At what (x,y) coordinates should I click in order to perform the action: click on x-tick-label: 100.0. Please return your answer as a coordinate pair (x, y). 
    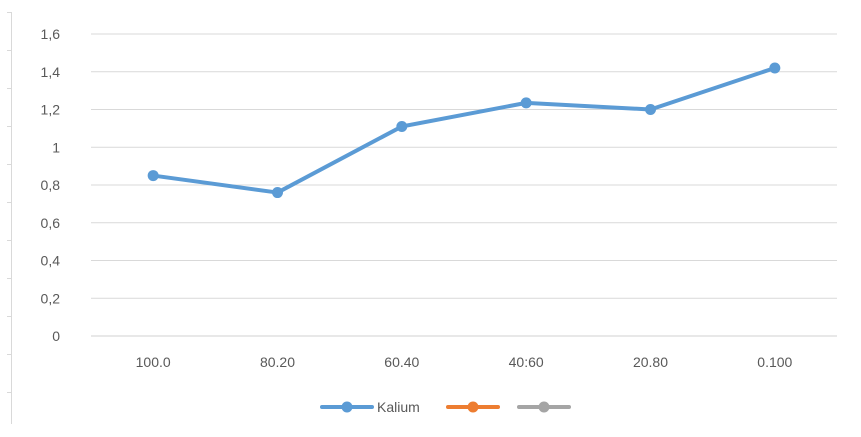
    Looking at the image, I should click on (153, 362).